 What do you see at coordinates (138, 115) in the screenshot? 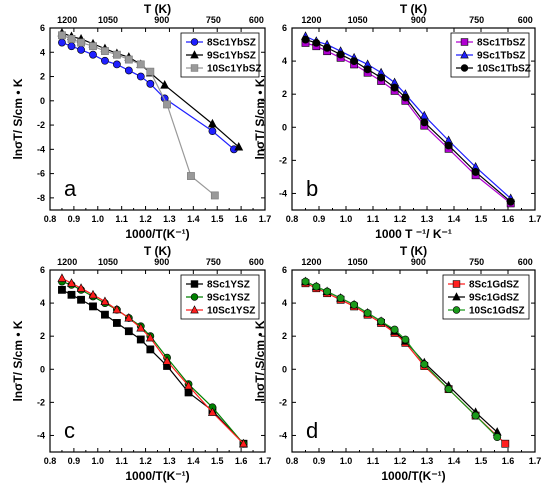
I see `series-10Sc1YbSZ` at bounding box center [138, 115].